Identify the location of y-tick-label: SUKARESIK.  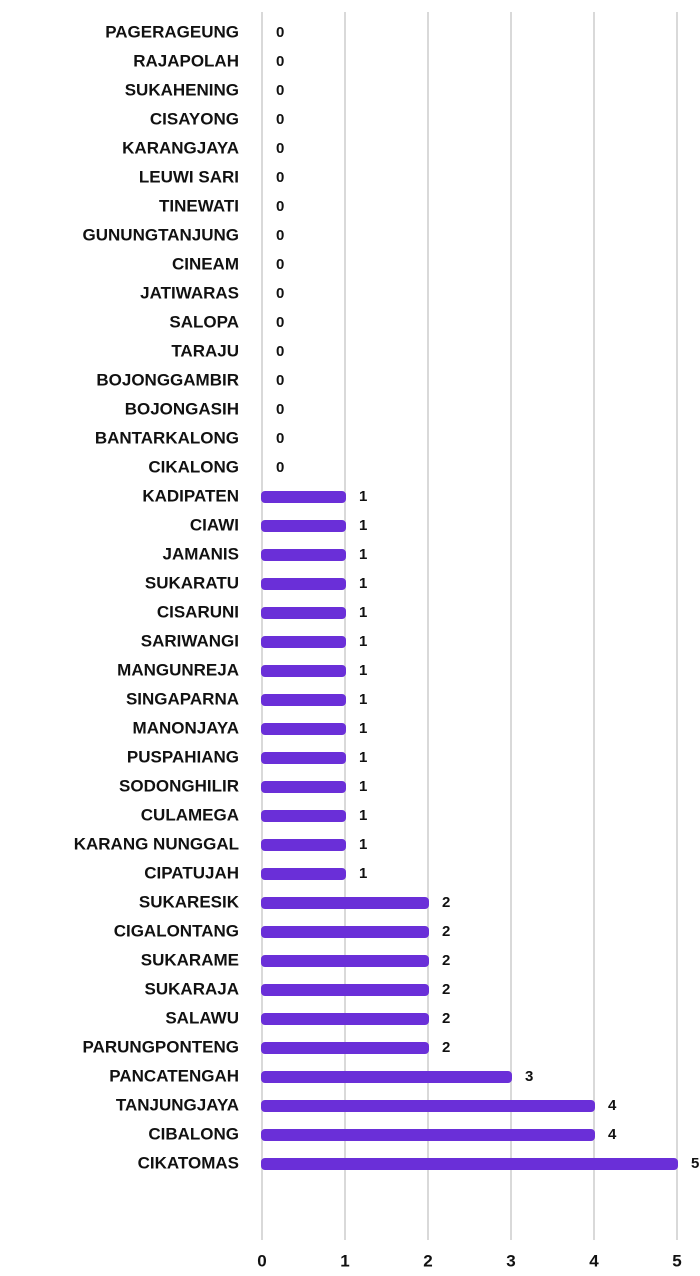
(189, 901).